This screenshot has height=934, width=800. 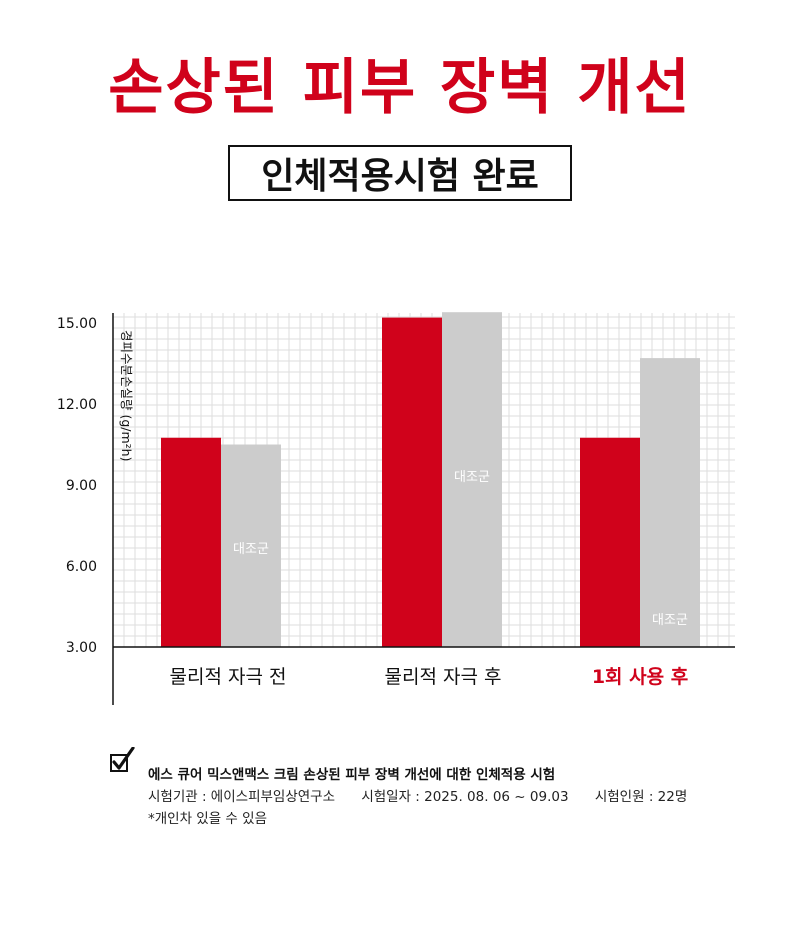 What do you see at coordinates (81, 486) in the screenshot?
I see `y-tick-label: 9.00` at bounding box center [81, 486].